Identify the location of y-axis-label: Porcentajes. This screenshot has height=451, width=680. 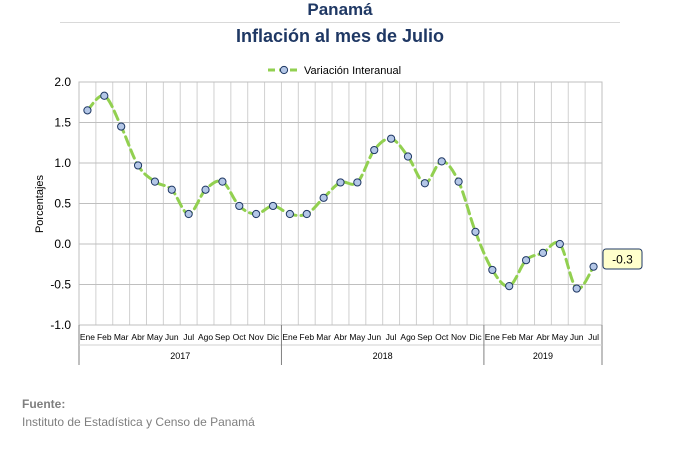
(40, 203).